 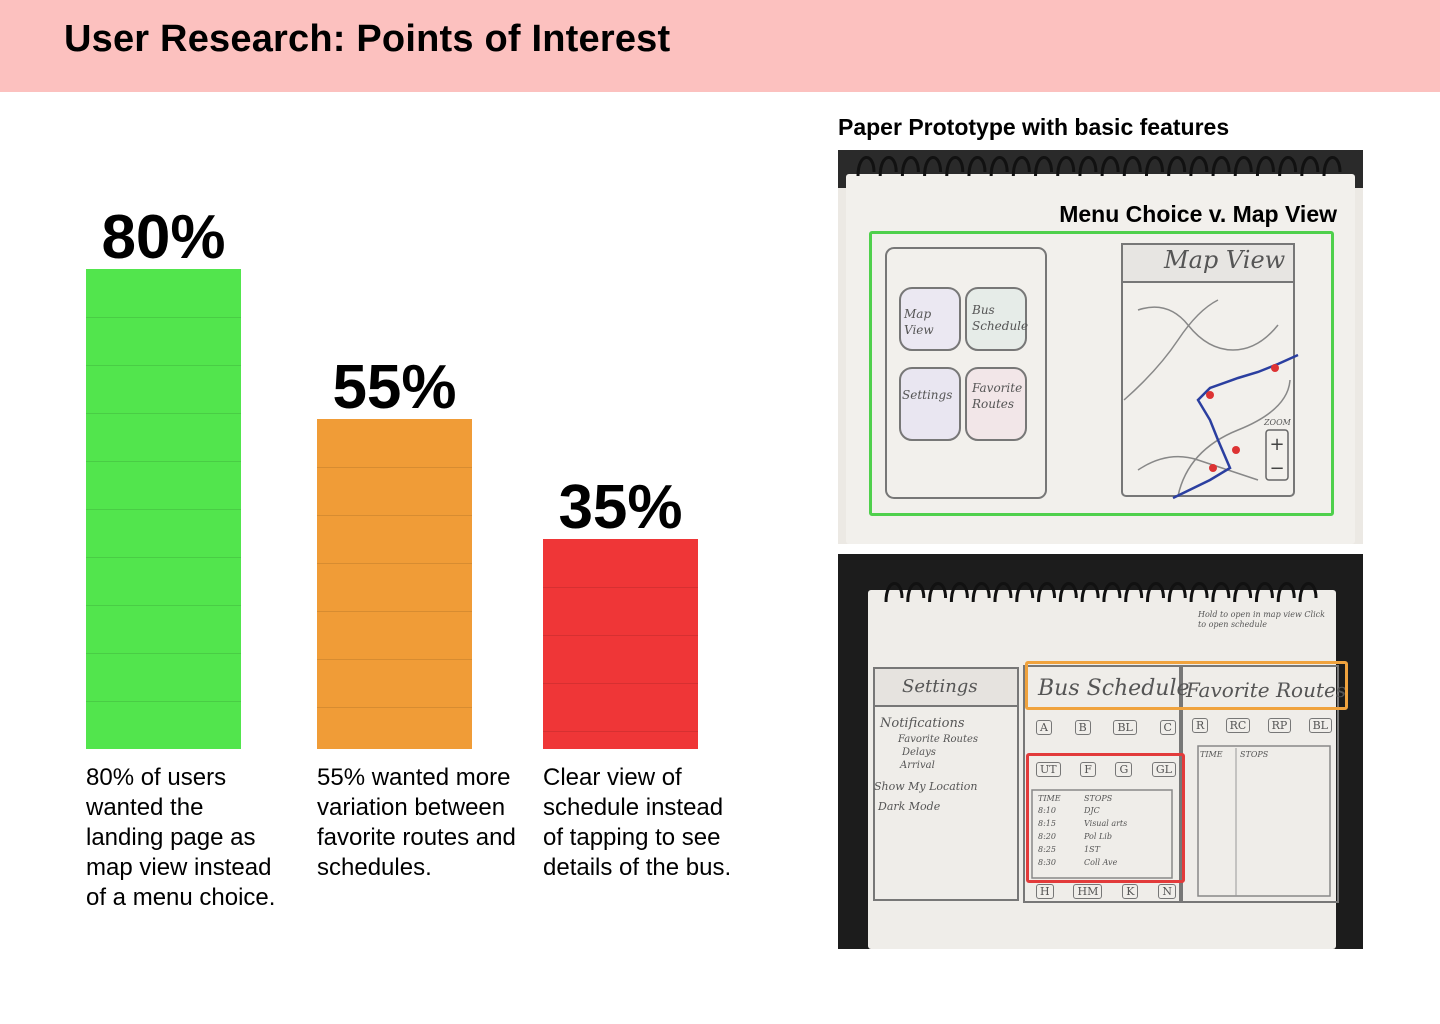 What do you see at coordinates (927, 395) in the screenshot?
I see `sketch-settings-button: Settings` at bounding box center [927, 395].